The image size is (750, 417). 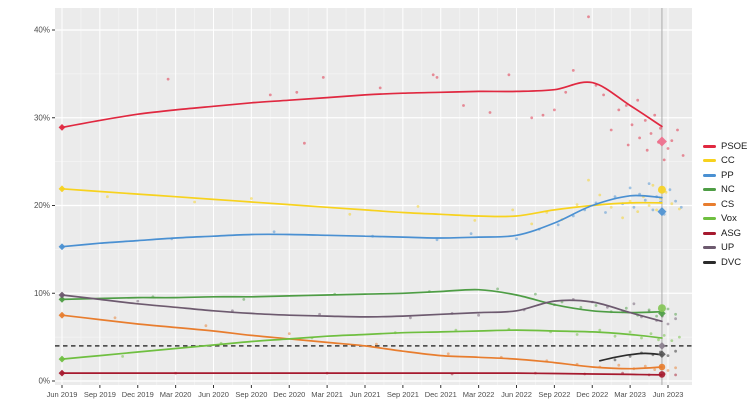 I want to click on legend: PSOE CC PP NC CS Vox ASG UP DVC, so click(x=725, y=204).